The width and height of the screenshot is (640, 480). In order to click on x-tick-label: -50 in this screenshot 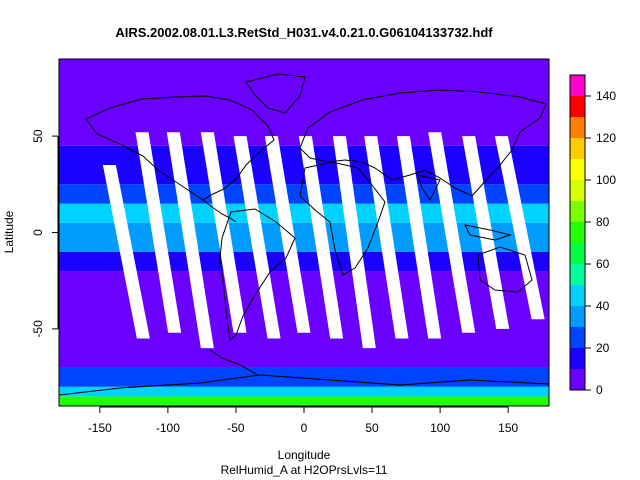, I will do `click(236, 428)`.